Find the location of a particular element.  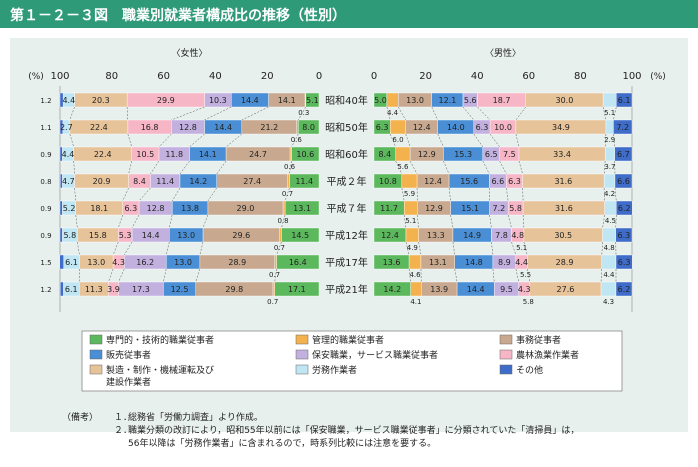

female-data-label: 20.9 is located at coordinates (102, 181).